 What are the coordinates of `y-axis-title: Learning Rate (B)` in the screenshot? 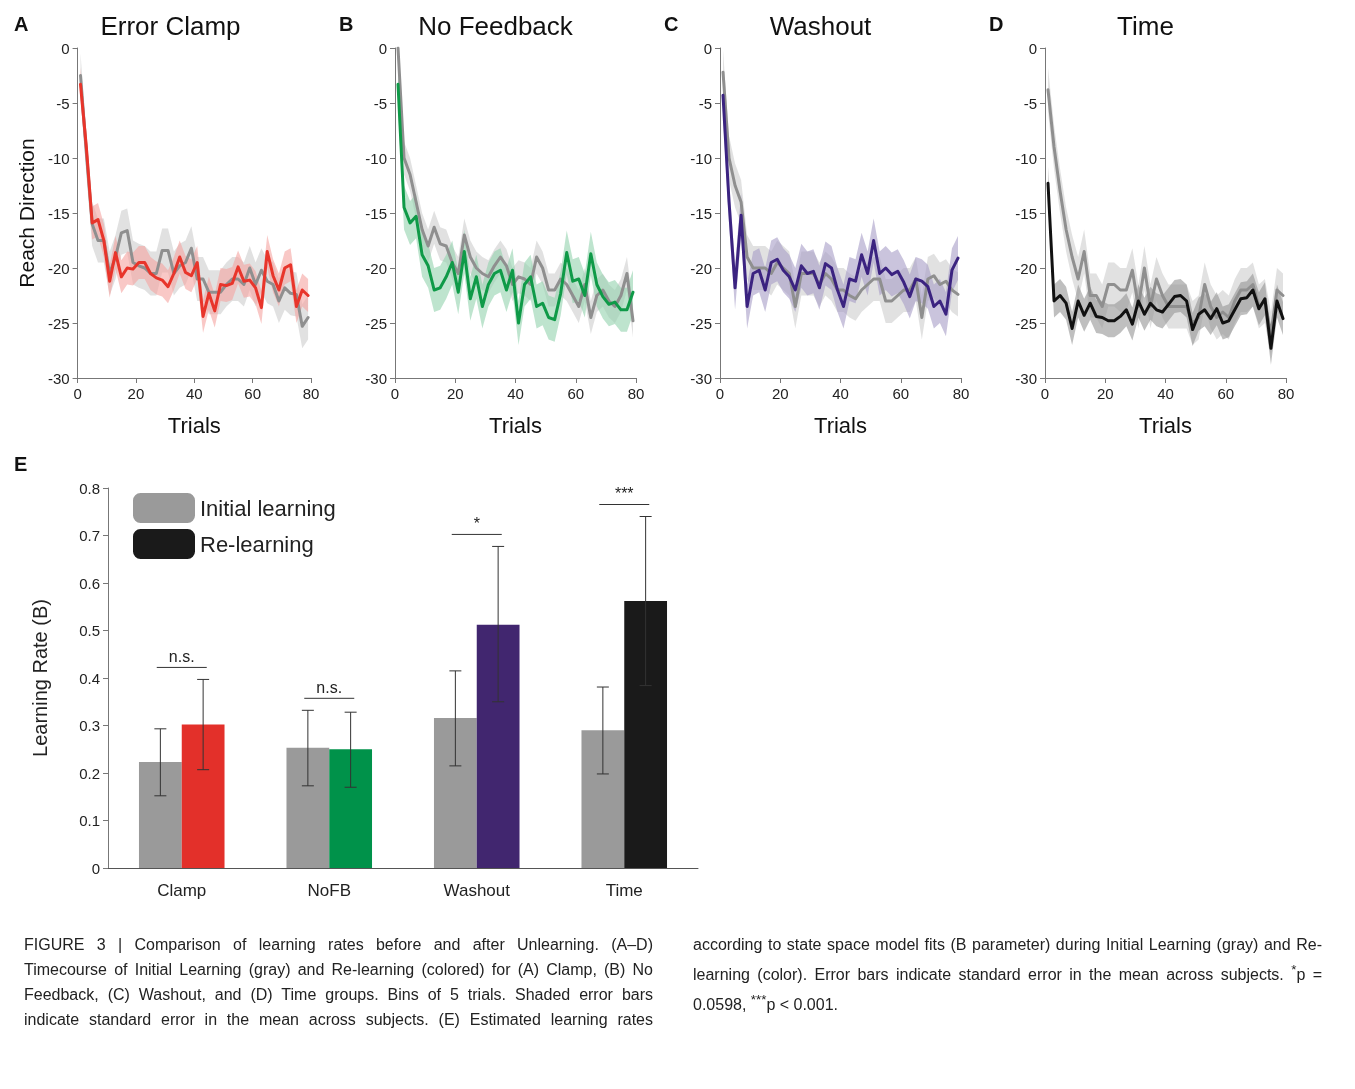 It's located at (40, 678).